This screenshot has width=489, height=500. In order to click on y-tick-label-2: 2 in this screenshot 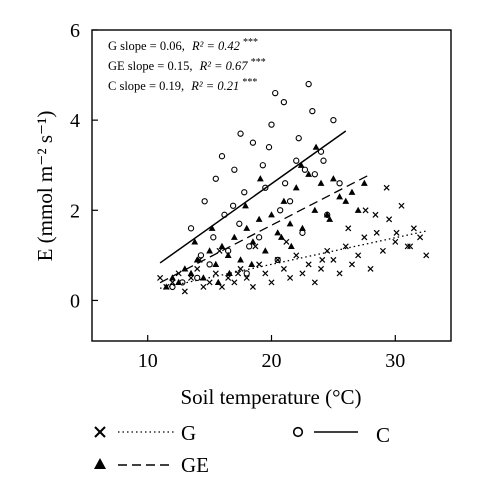, I will do `click(75, 211)`.